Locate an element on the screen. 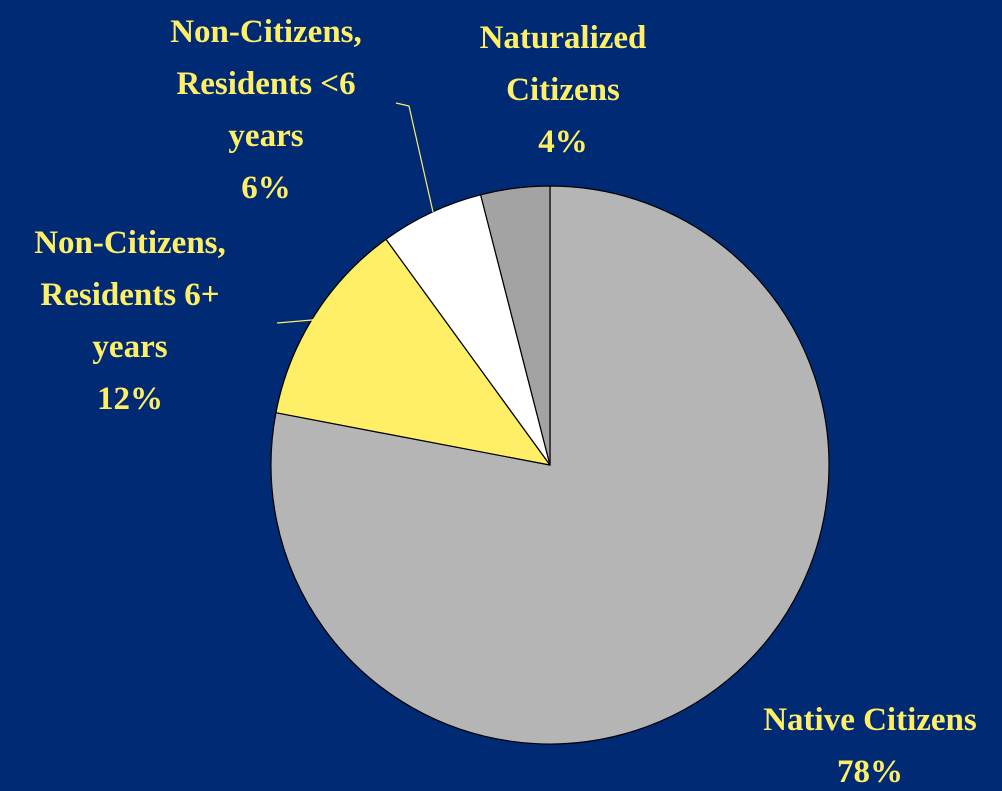 Image resolution: width=1002 pixels, height=791 pixels. slice-value-label: 12% is located at coordinates (130, 399).